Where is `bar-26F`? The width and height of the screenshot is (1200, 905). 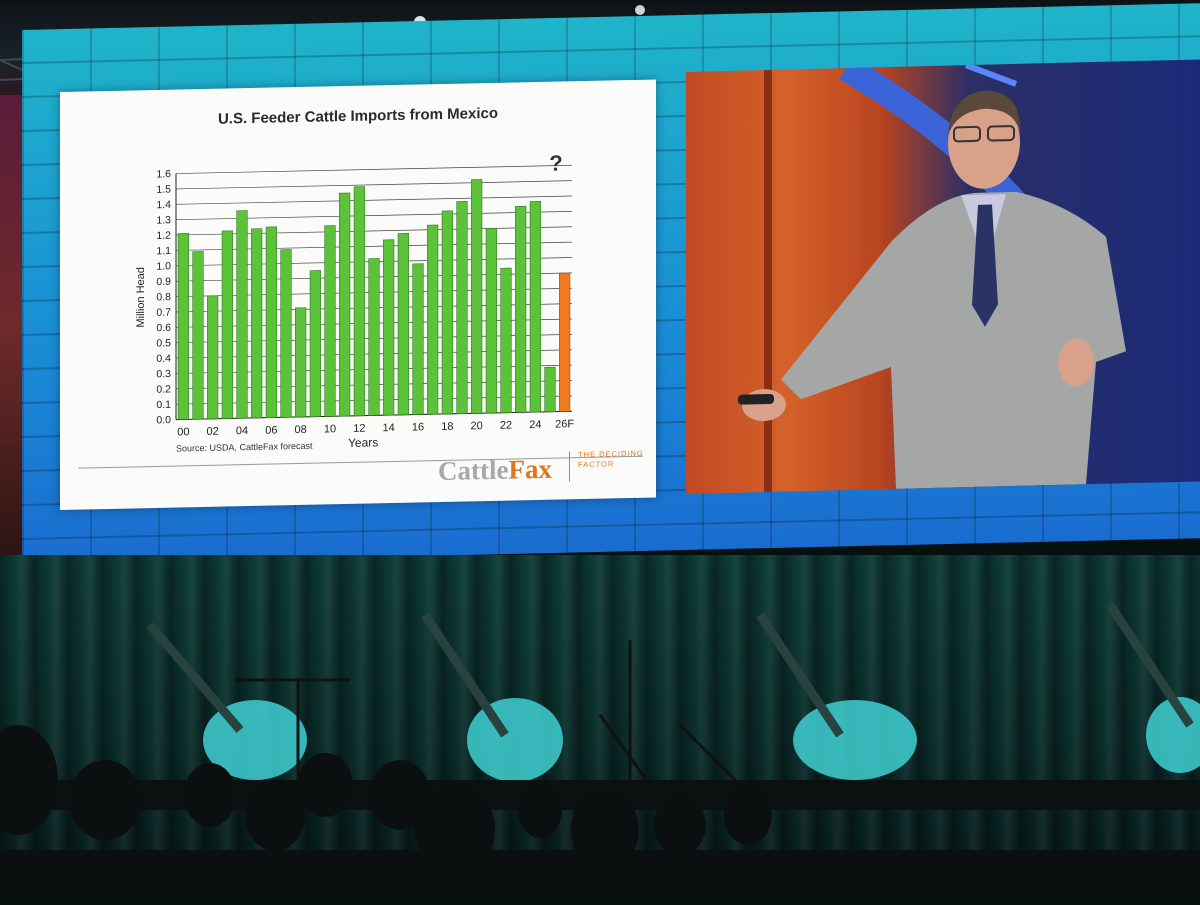
bar-26F is located at coordinates (565, 342).